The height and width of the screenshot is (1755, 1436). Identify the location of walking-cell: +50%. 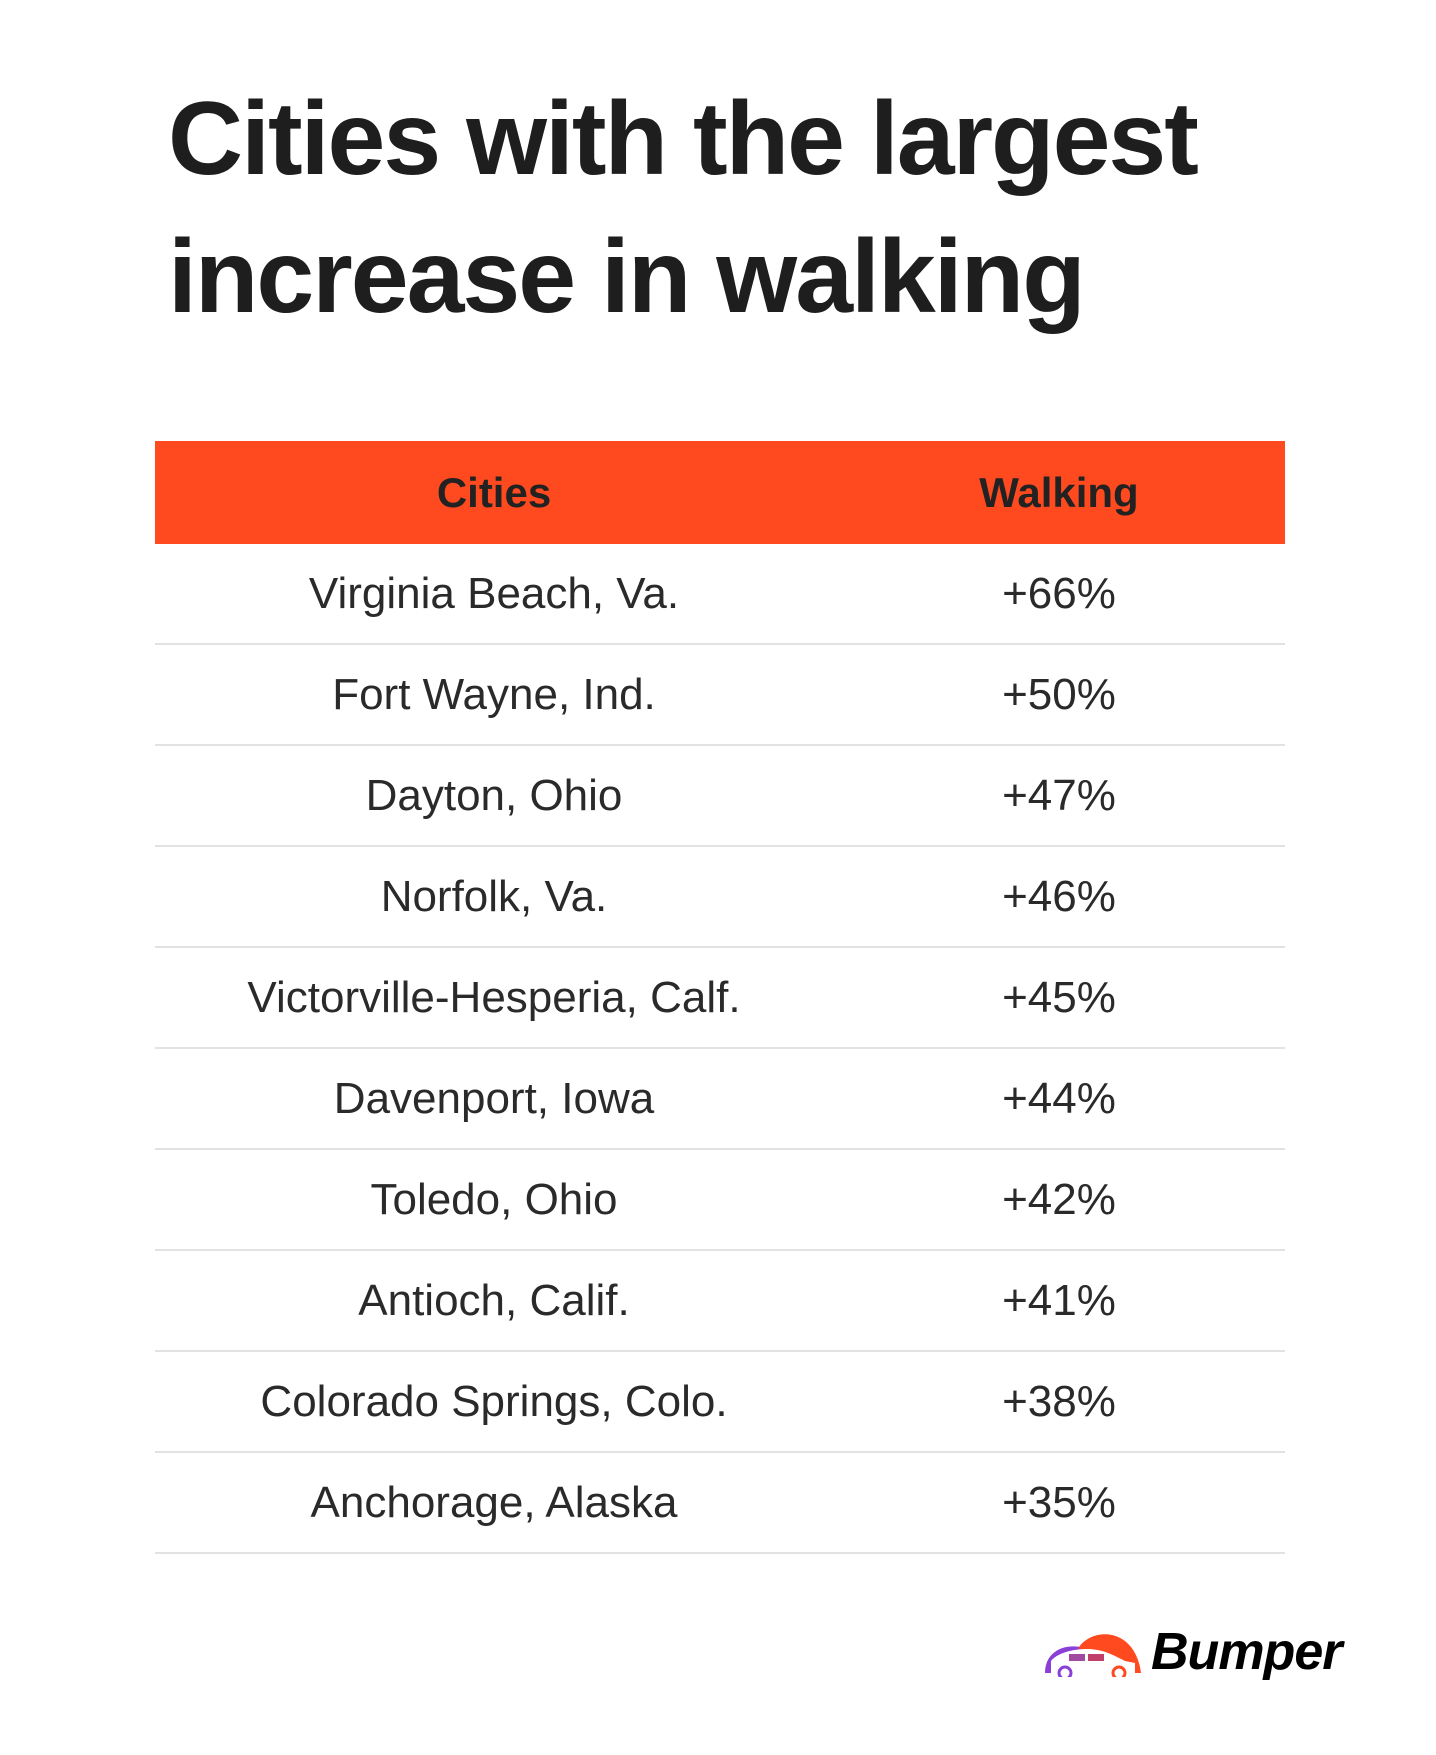
(1059, 695).